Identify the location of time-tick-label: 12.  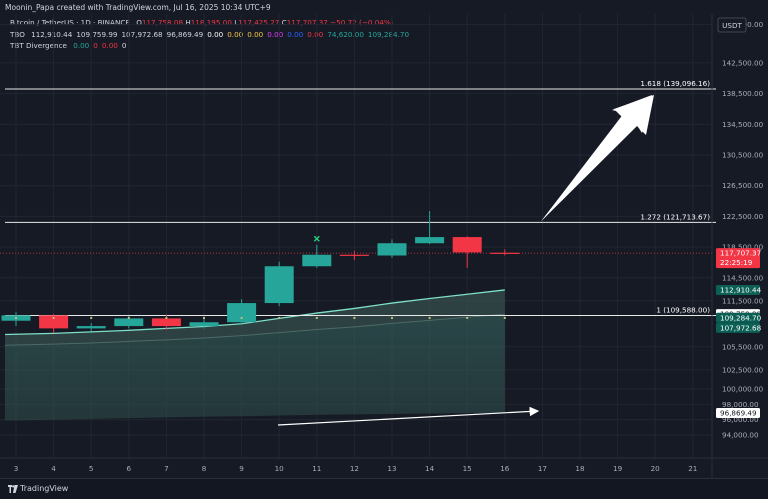
(354, 468).